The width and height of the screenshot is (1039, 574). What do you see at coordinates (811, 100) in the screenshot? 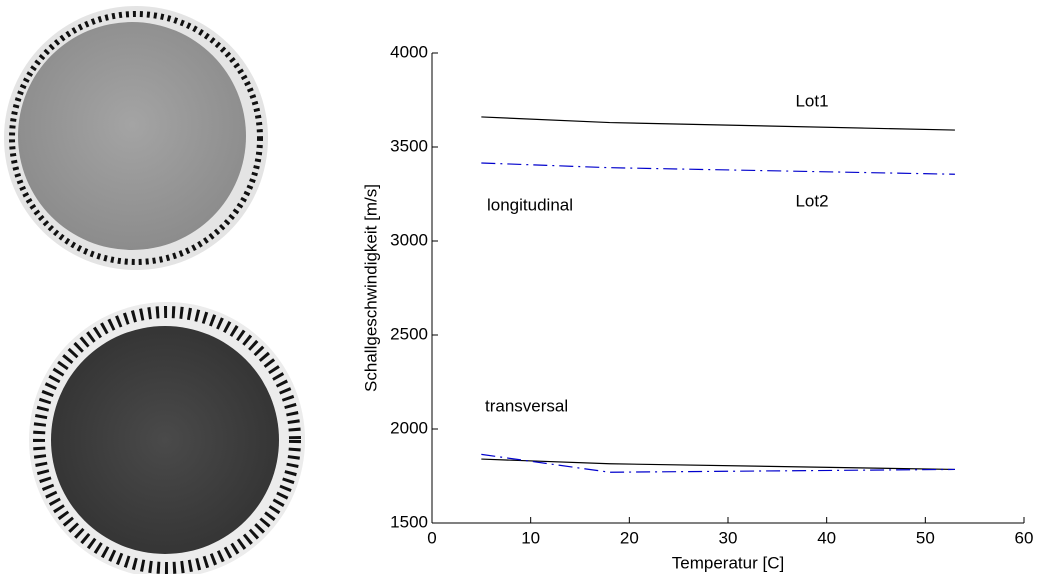
I see `annotation: Lot1` at bounding box center [811, 100].